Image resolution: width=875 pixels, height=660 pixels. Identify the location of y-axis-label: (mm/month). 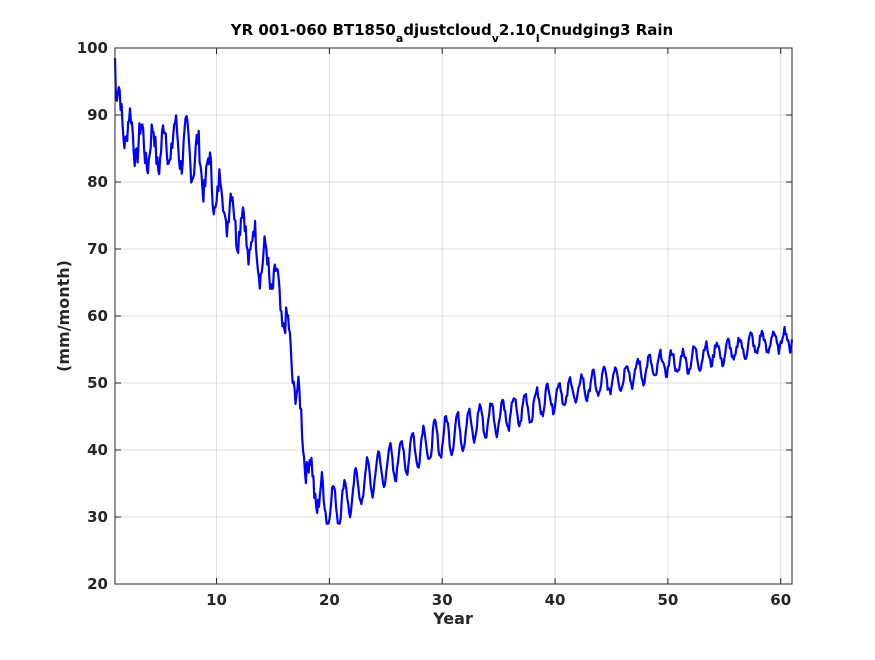
(63, 316).